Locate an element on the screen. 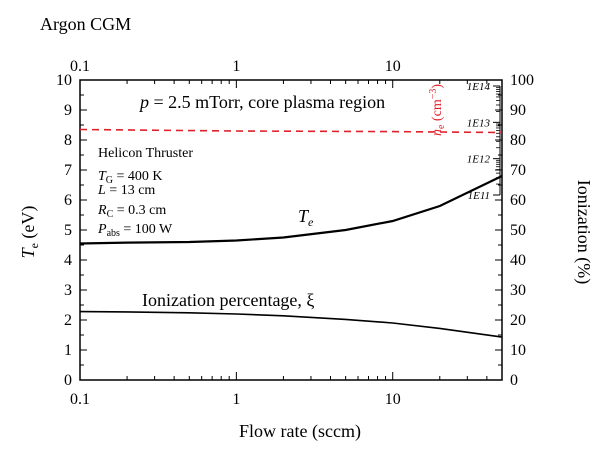 The image size is (600, 460). param-l-rest: = 13 cm is located at coordinates (131, 190).